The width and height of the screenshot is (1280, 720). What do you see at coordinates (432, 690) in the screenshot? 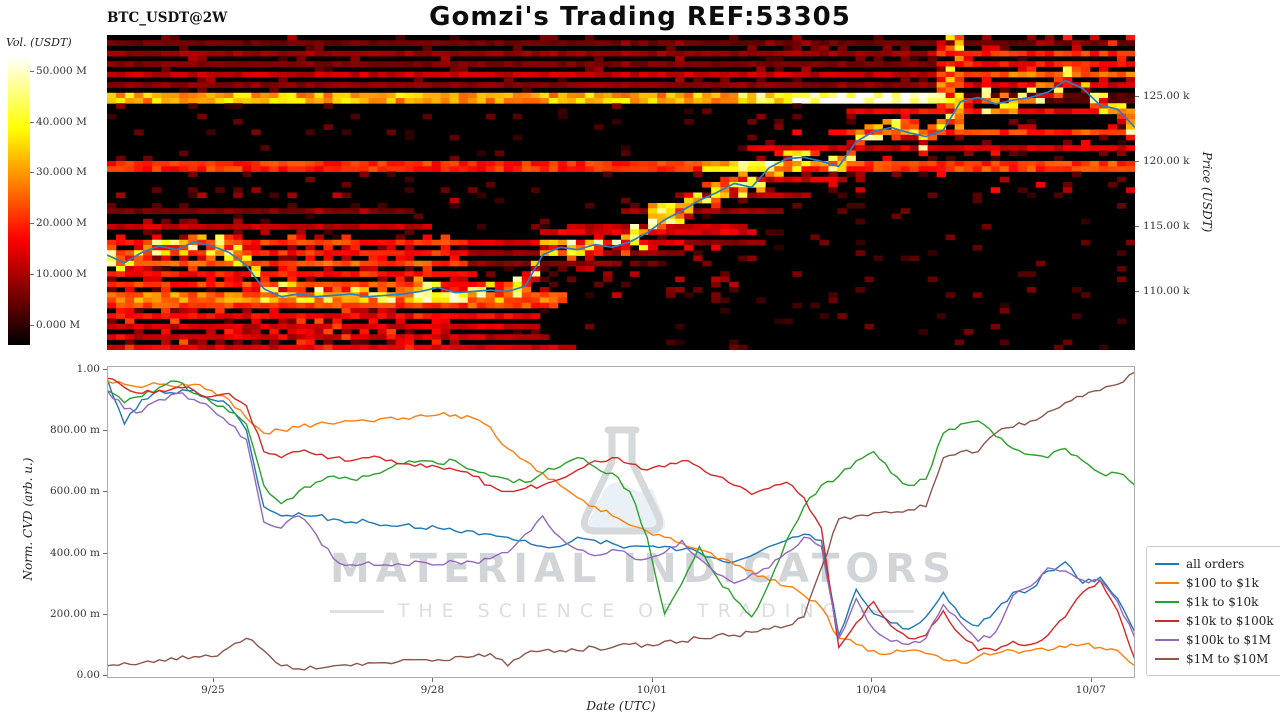
I see `date-tick-label: 9/28` at bounding box center [432, 690].